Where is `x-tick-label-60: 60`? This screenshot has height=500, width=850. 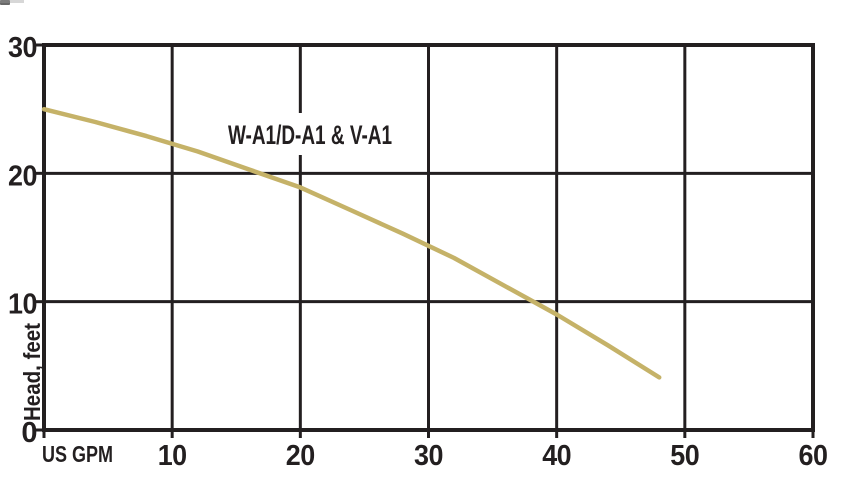 x-tick-label-60: 60 is located at coordinates (813, 456).